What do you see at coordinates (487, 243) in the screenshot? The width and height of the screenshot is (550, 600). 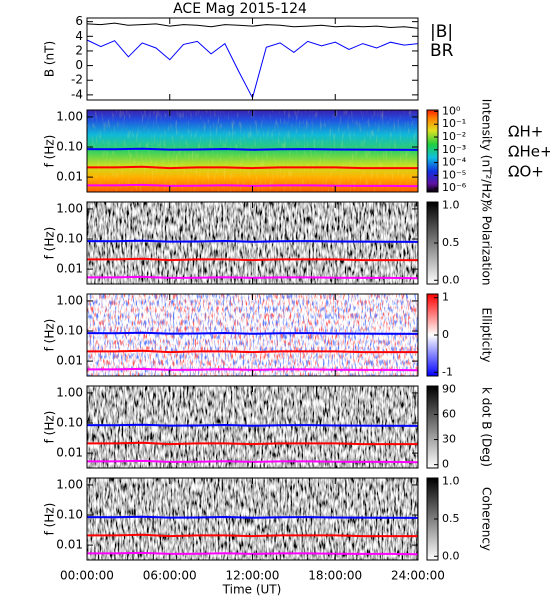 I see `colorbar-label: % Polarization` at bounding box center [487, 243].